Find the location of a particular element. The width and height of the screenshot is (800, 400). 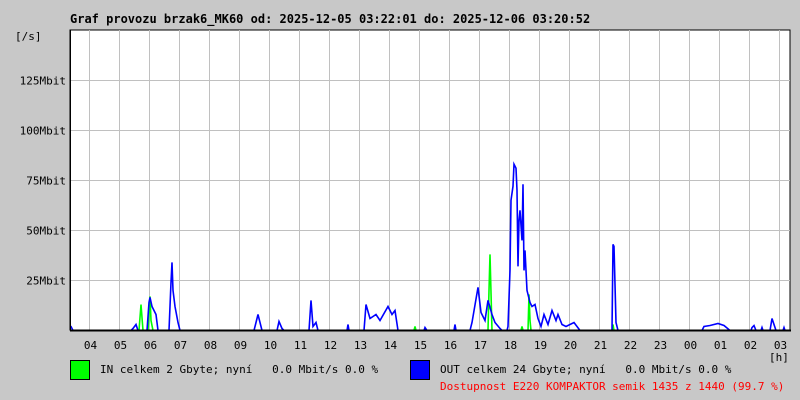

x-tick-label: 23 is located at coordinates (660, 345).